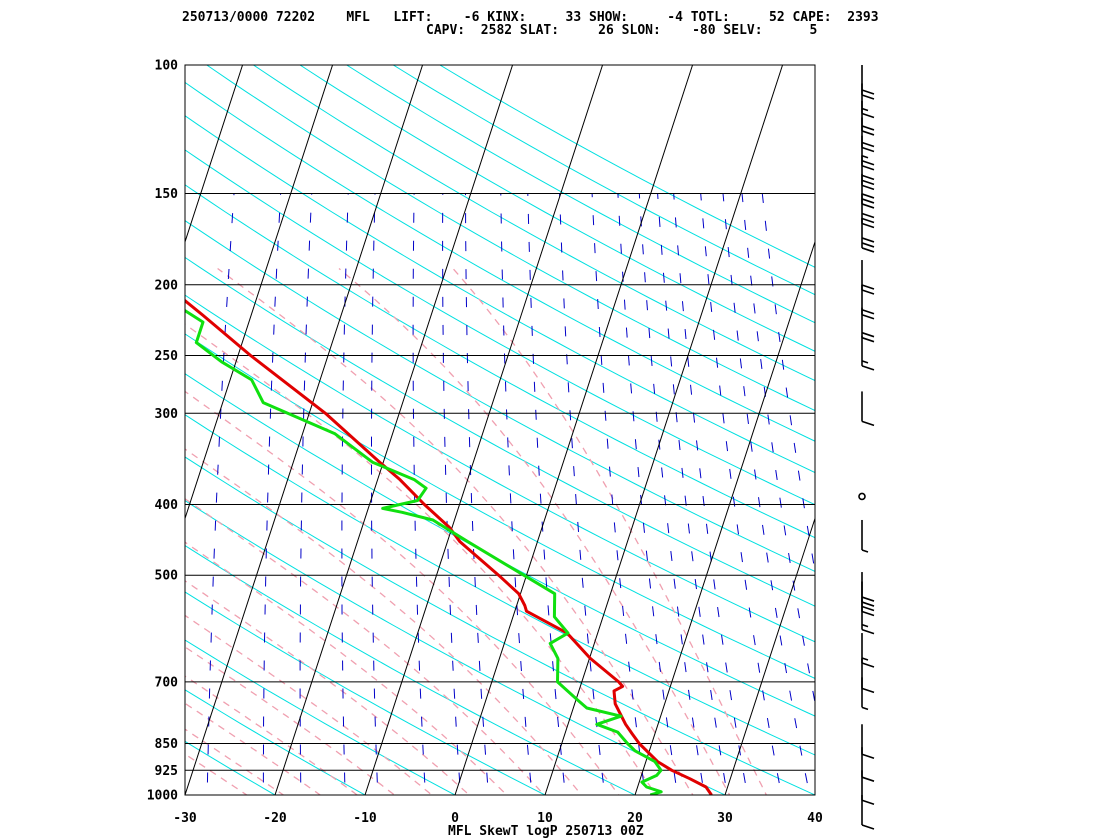 This screenshot has height=840, width=1120. Describe the element at coordinates (866, 447) in the screenshot. I see `wind-barbs` at that location.